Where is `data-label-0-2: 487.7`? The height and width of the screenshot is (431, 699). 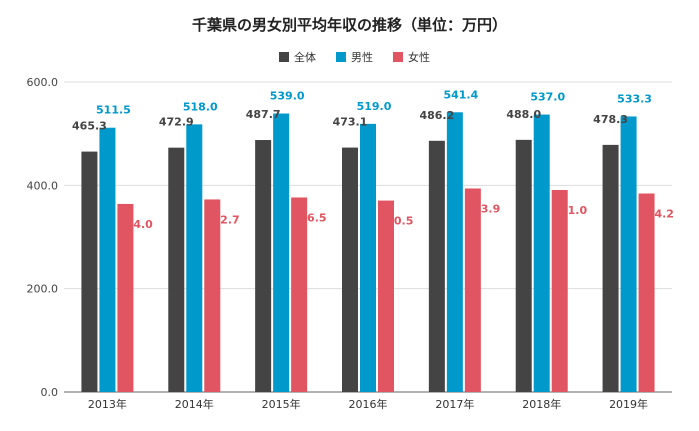
data-label-0-2: 487.7 is located at coordinates (263, 114).